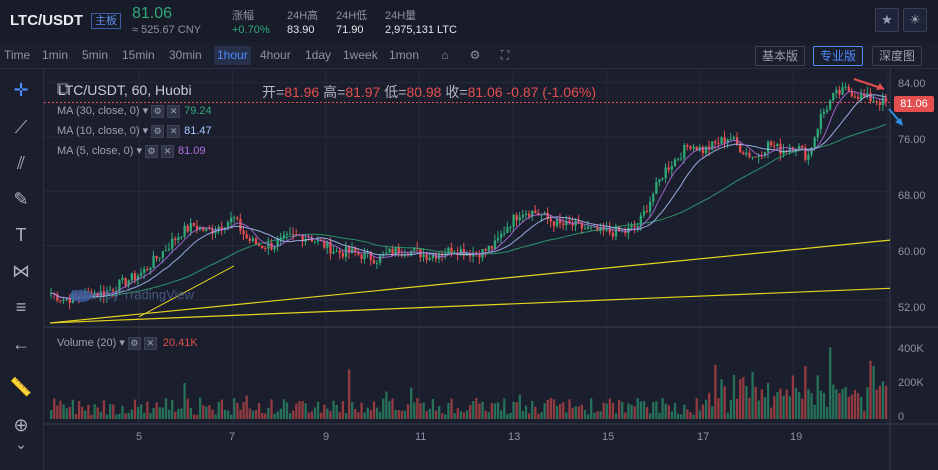 The height and width of the screenshot is (470, 938). Describe the element at coordinates (21, 387) in the screenshot. I see `ruler-icon: 📏` at that location.